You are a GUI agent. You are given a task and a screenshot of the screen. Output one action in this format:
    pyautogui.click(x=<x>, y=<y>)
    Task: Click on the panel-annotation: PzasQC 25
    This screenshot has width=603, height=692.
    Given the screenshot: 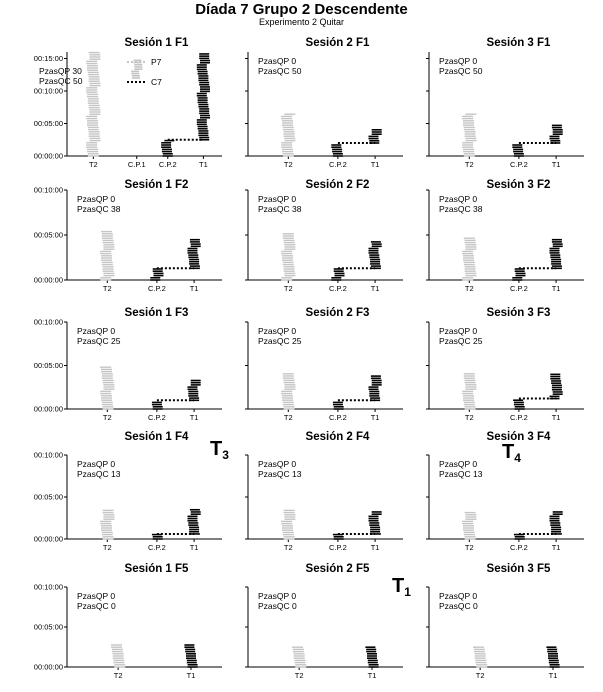 What is the action you would take?
    pyautogui.click(x=280, y=341)
    